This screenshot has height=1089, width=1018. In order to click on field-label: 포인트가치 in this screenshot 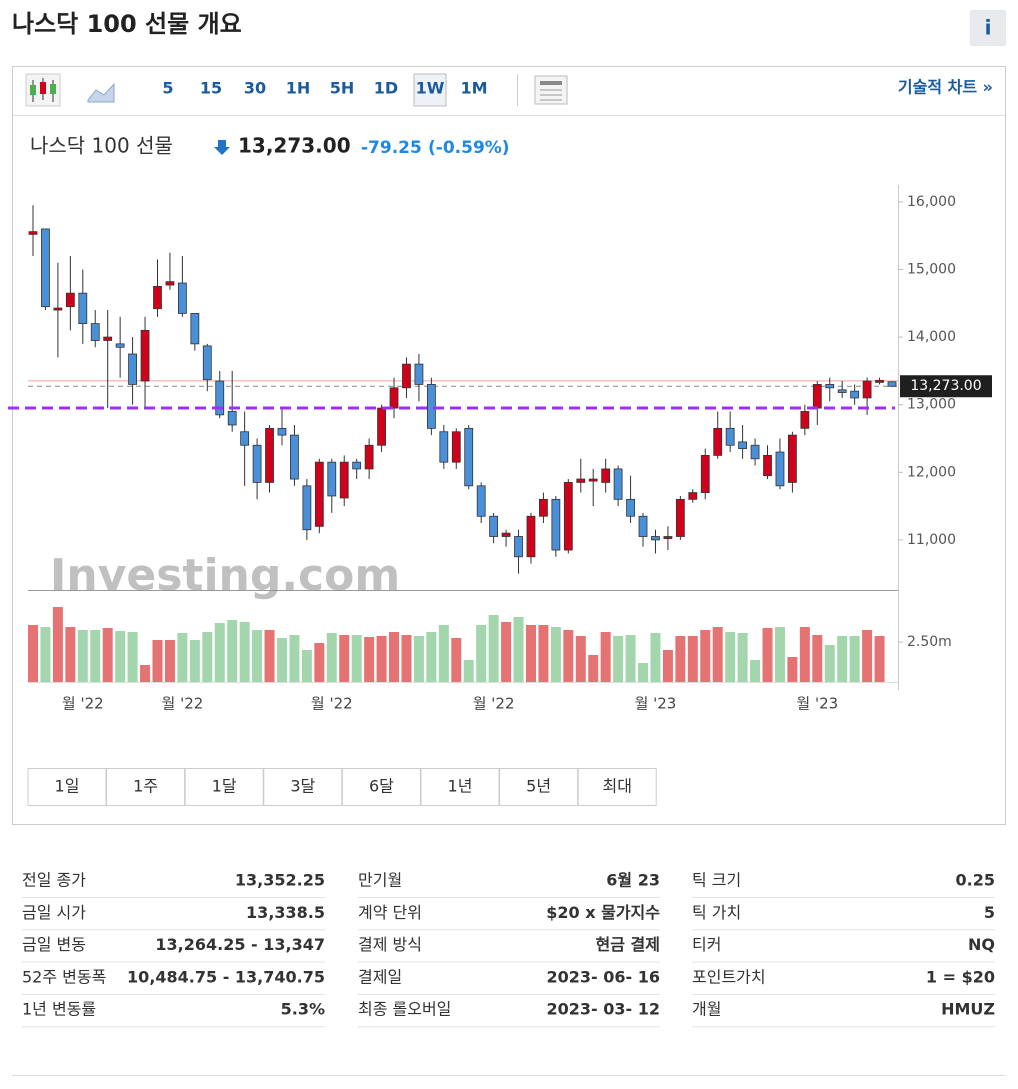, I will do `click(729, 976)`.